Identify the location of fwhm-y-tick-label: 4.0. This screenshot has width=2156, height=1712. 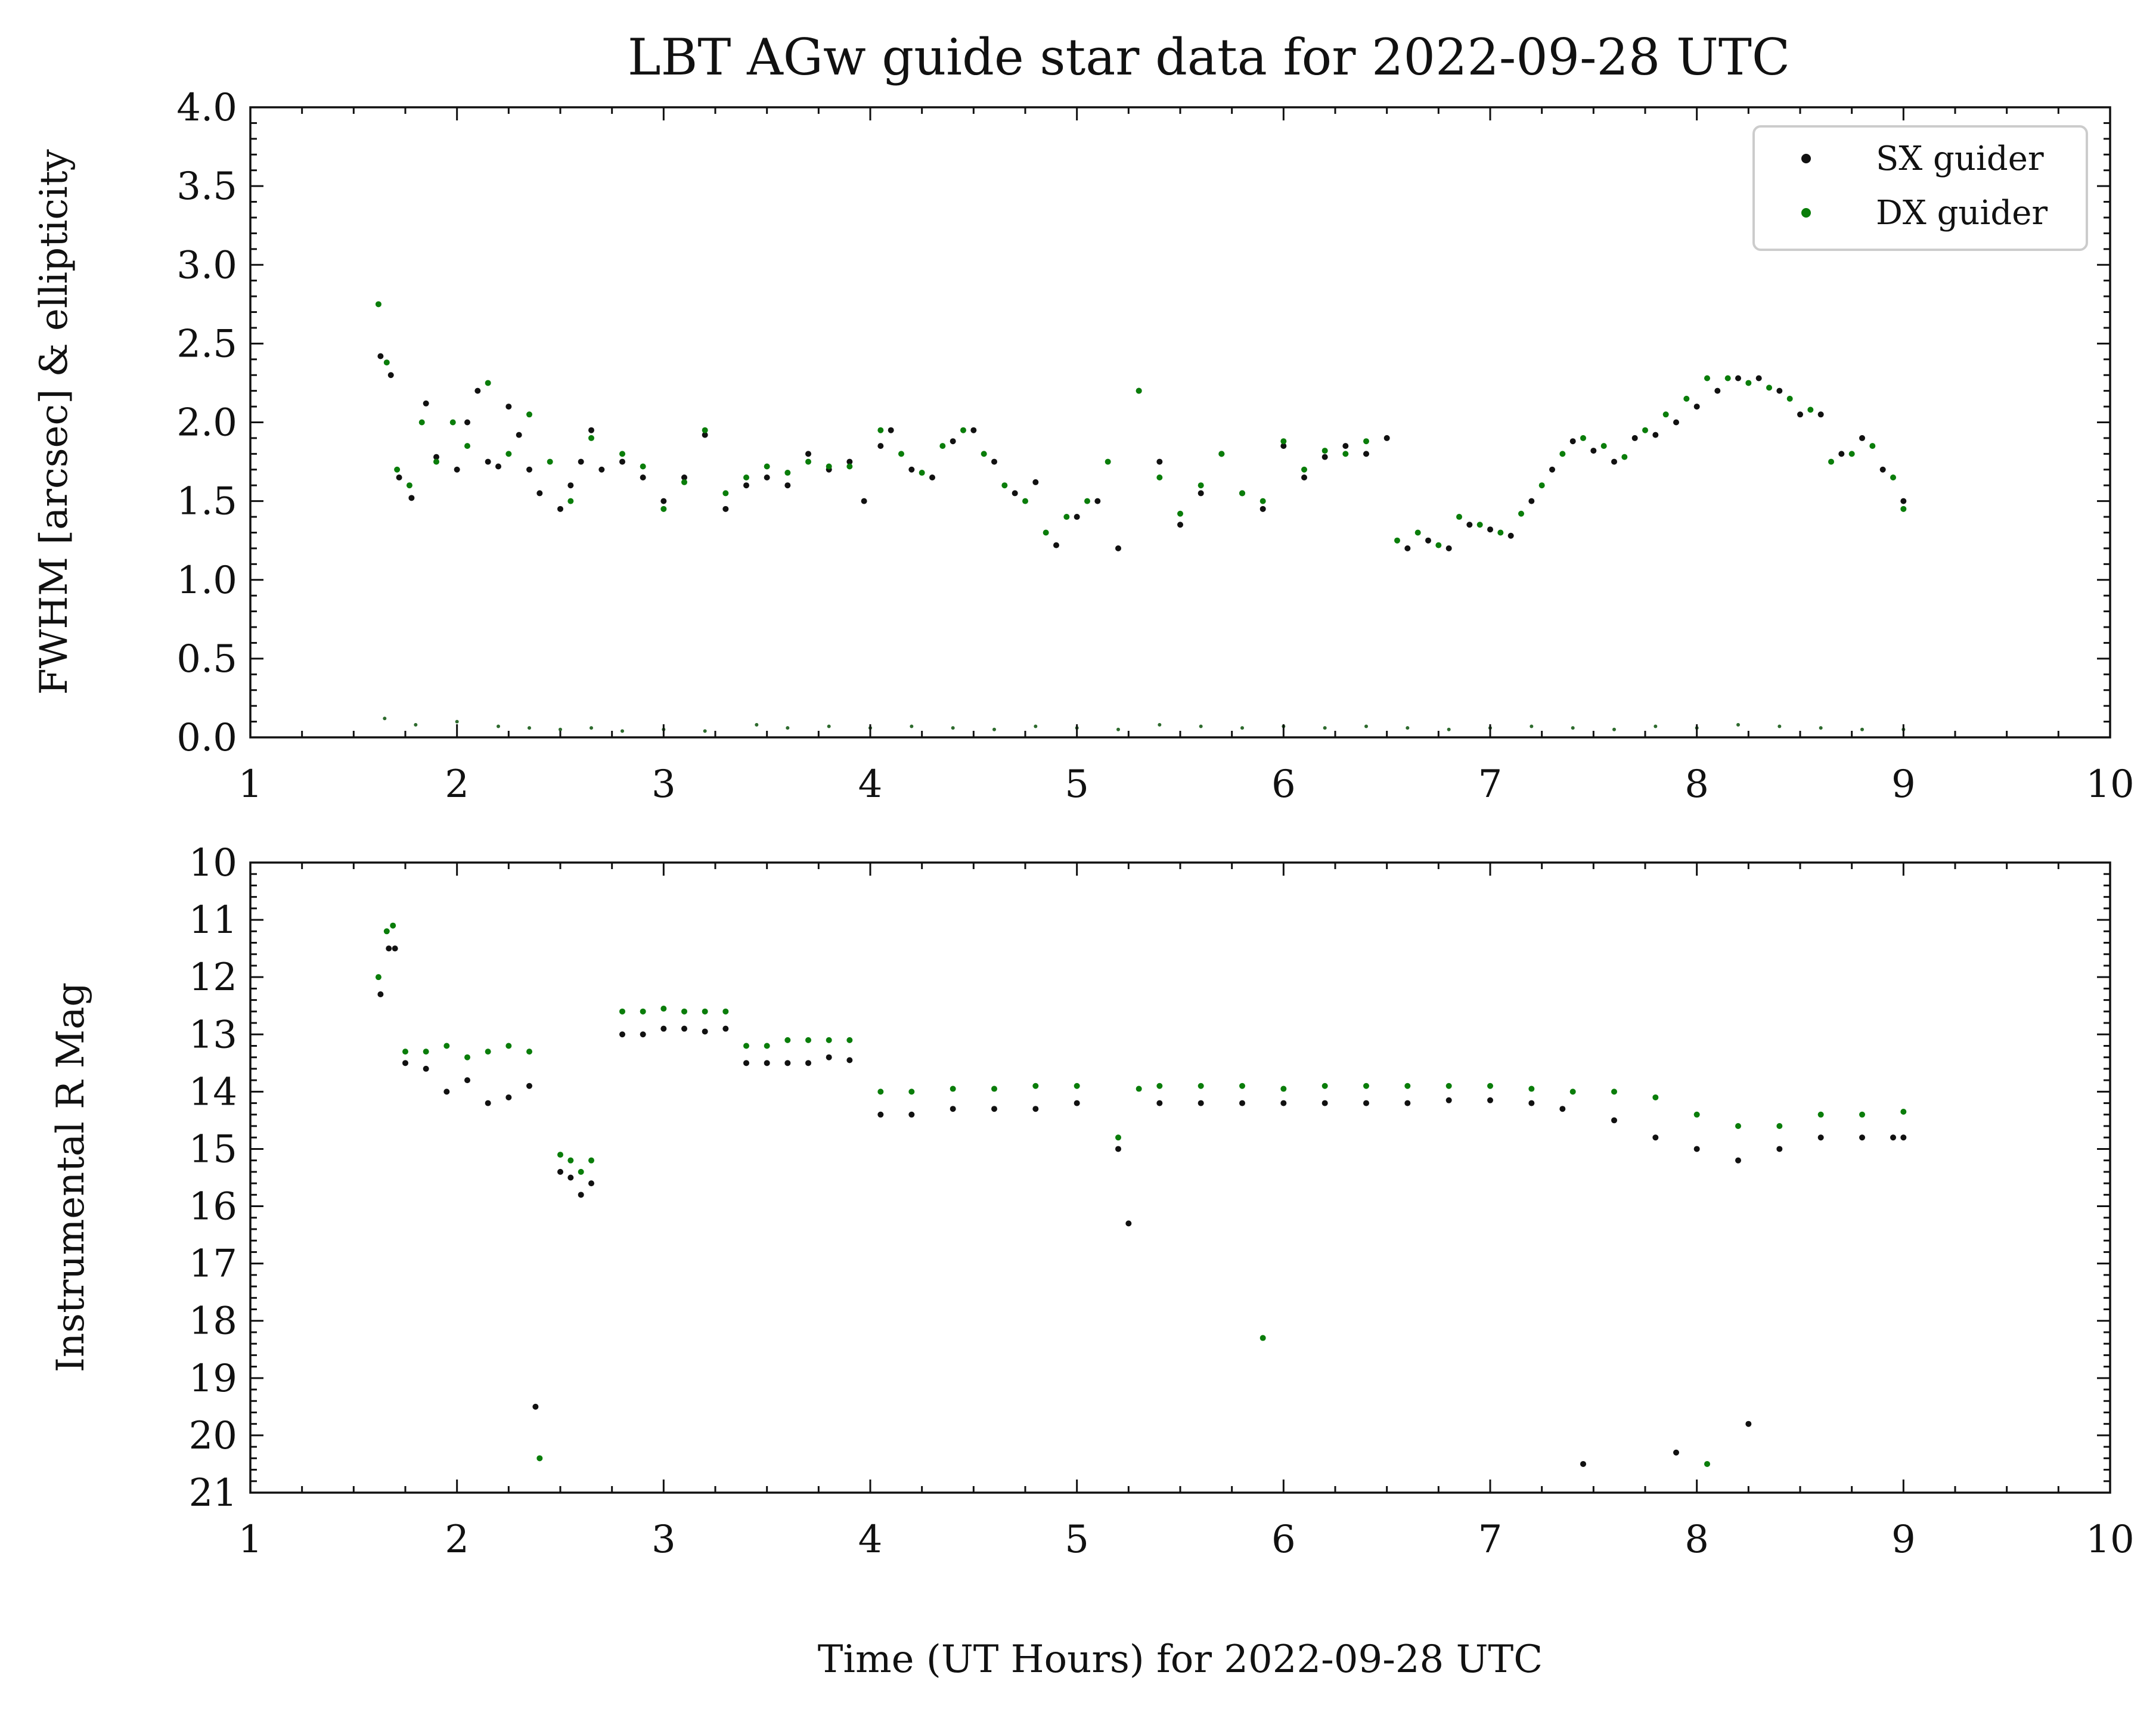
(206, 108).